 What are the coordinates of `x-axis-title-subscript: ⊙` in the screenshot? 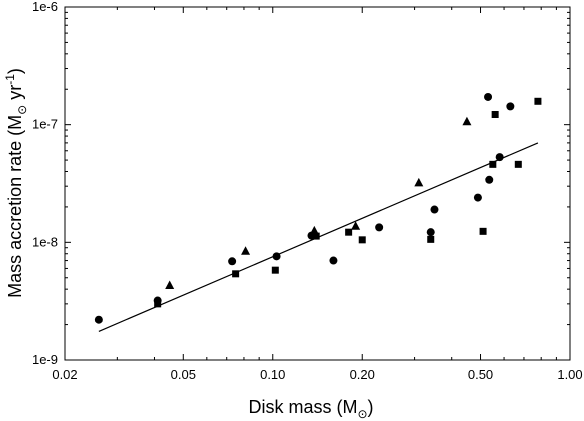 It's located at (362, 414).